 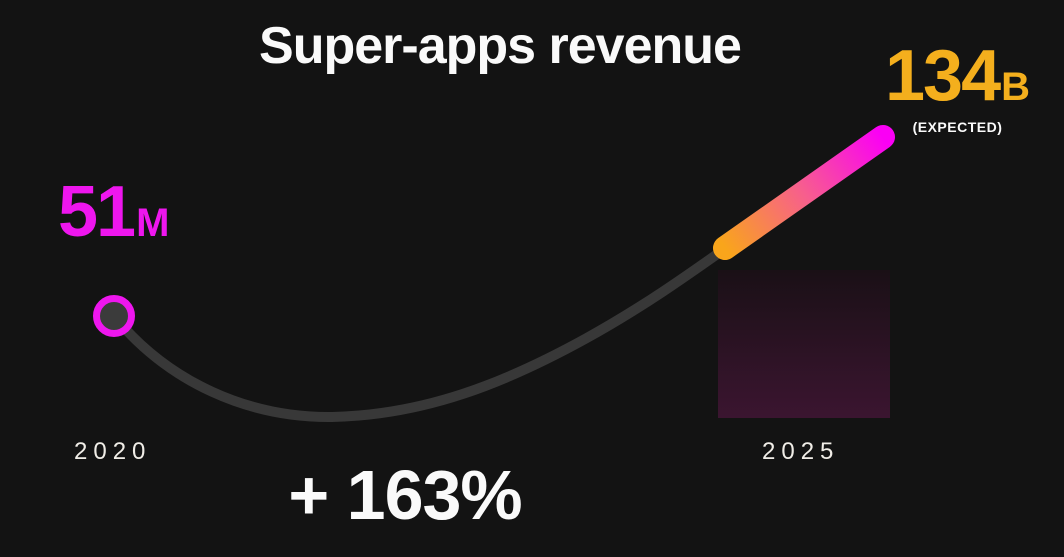 What do you see at coordinates (405, 495) in the screenshot?
I see `growth-label: + 163%` at bounding box center [405, 495].